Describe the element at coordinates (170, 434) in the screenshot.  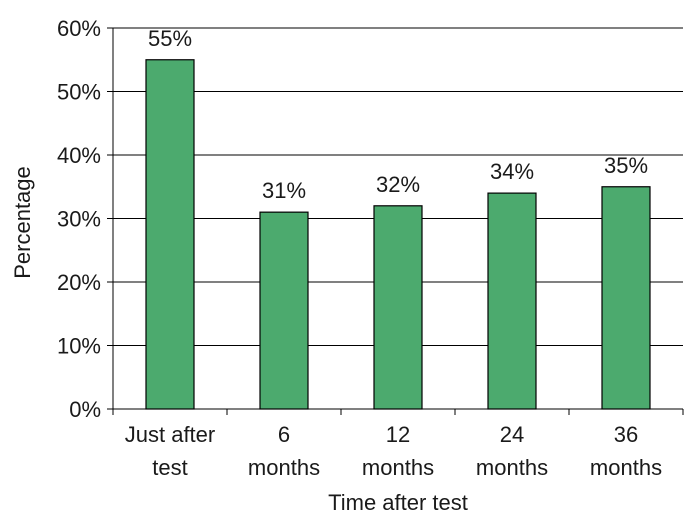
I see `x-category-label: Just after` at that location.